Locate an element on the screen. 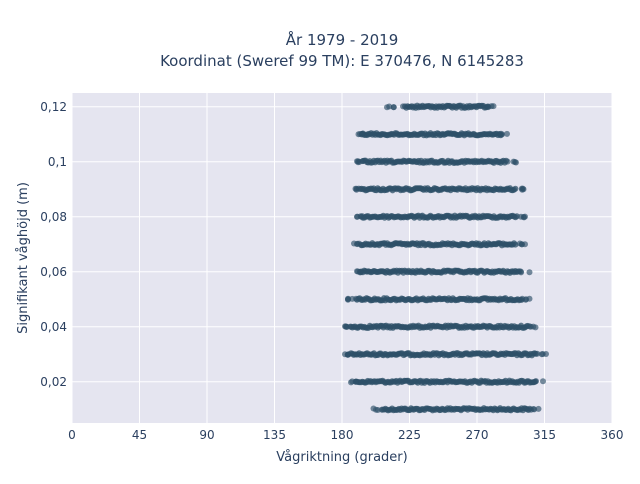 The height and width of the screenshot is (484, 640). y-tick-label: 0,02 is located at coordinates (53, 382).